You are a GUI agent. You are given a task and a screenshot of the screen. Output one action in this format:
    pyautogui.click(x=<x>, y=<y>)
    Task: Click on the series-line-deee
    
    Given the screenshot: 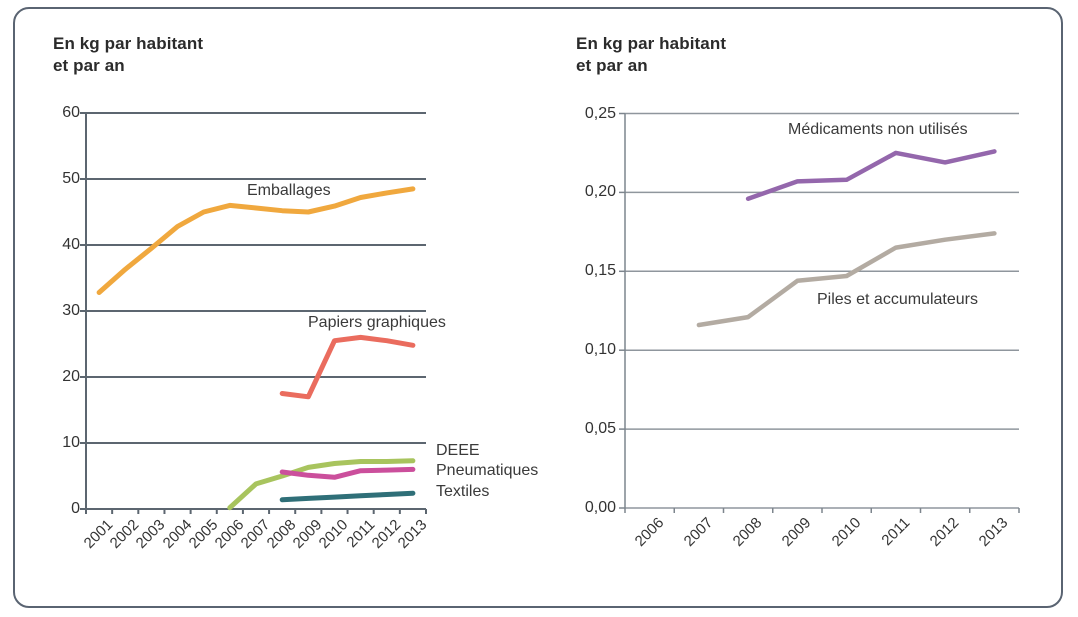 What is the action you would take?
    pyautogui.click(x=321, y=484)
    